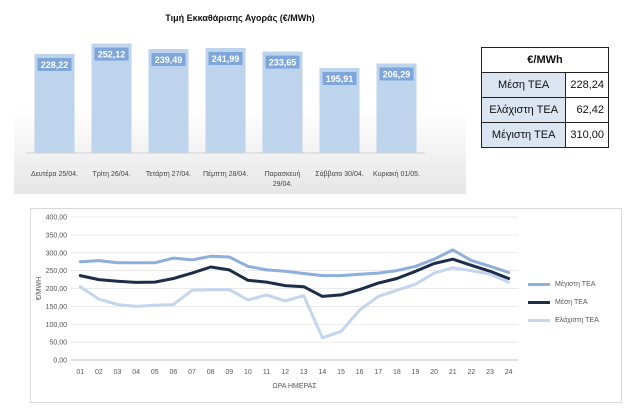 The width and height of the screenshot is (636, 409). What do you see at coordinates (57, 271) in the screenshot?
I see `y-tick-label: 250,00` at bounding box center [57, 271].